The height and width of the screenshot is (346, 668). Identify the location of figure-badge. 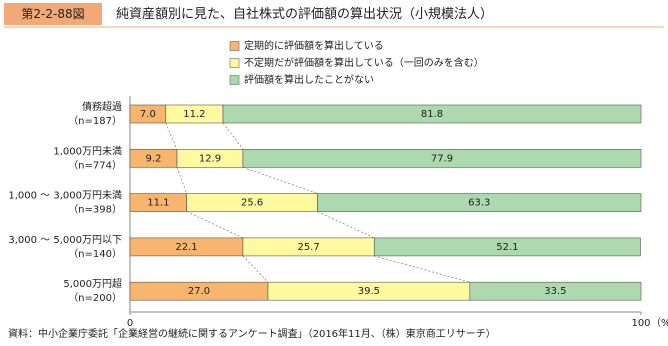
(53, 14).